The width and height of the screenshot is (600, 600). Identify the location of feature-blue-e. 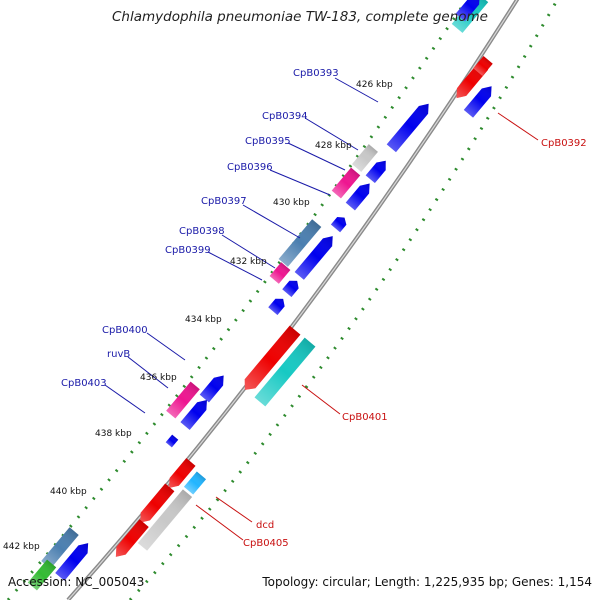
(291, 287).